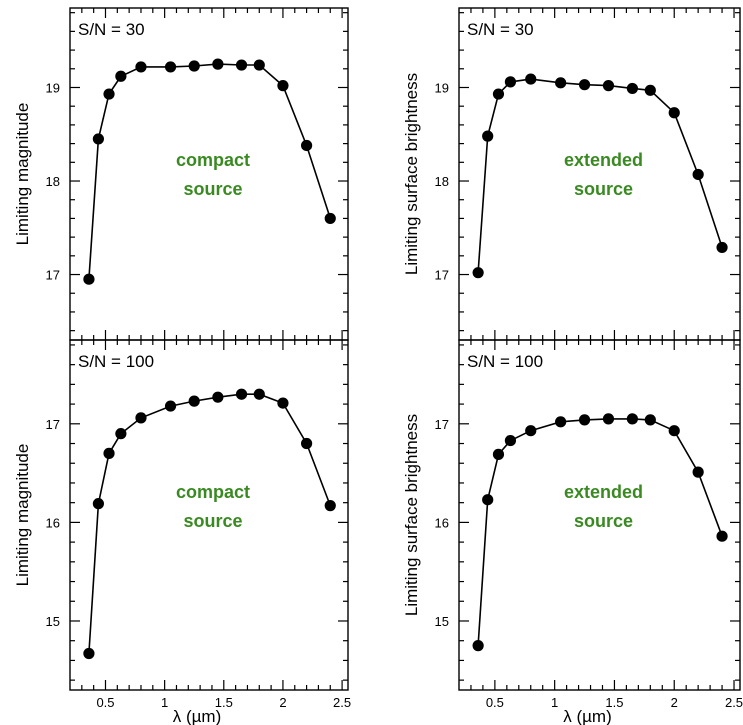 Image resolution: width=743 pixels, height=725 pixels. Describe the element at coordinates (442, 87) in the screenshot. I see `y-tick-label: 19` at that location.